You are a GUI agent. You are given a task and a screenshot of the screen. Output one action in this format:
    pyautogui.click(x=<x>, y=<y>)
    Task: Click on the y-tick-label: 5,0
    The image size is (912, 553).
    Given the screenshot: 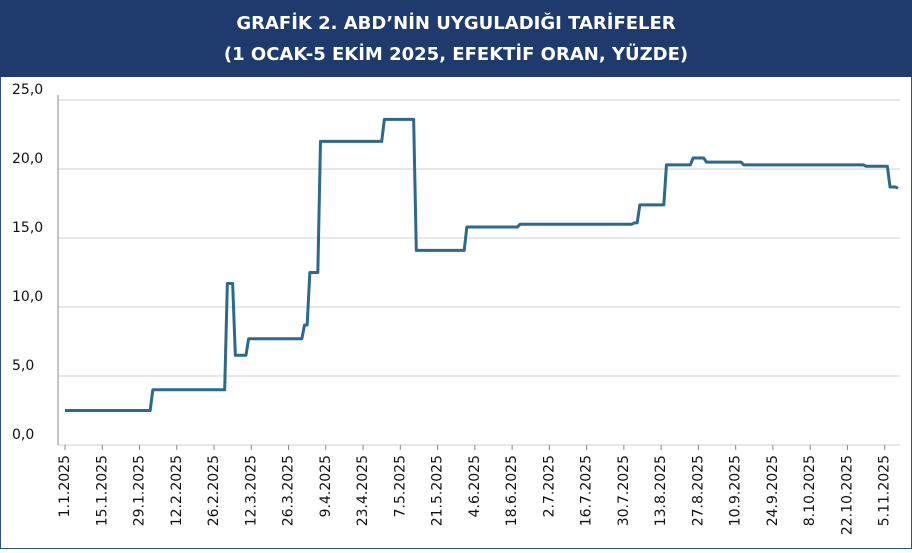 What is the action you would take?
    pyautogui.click(x=23, y=366)
    